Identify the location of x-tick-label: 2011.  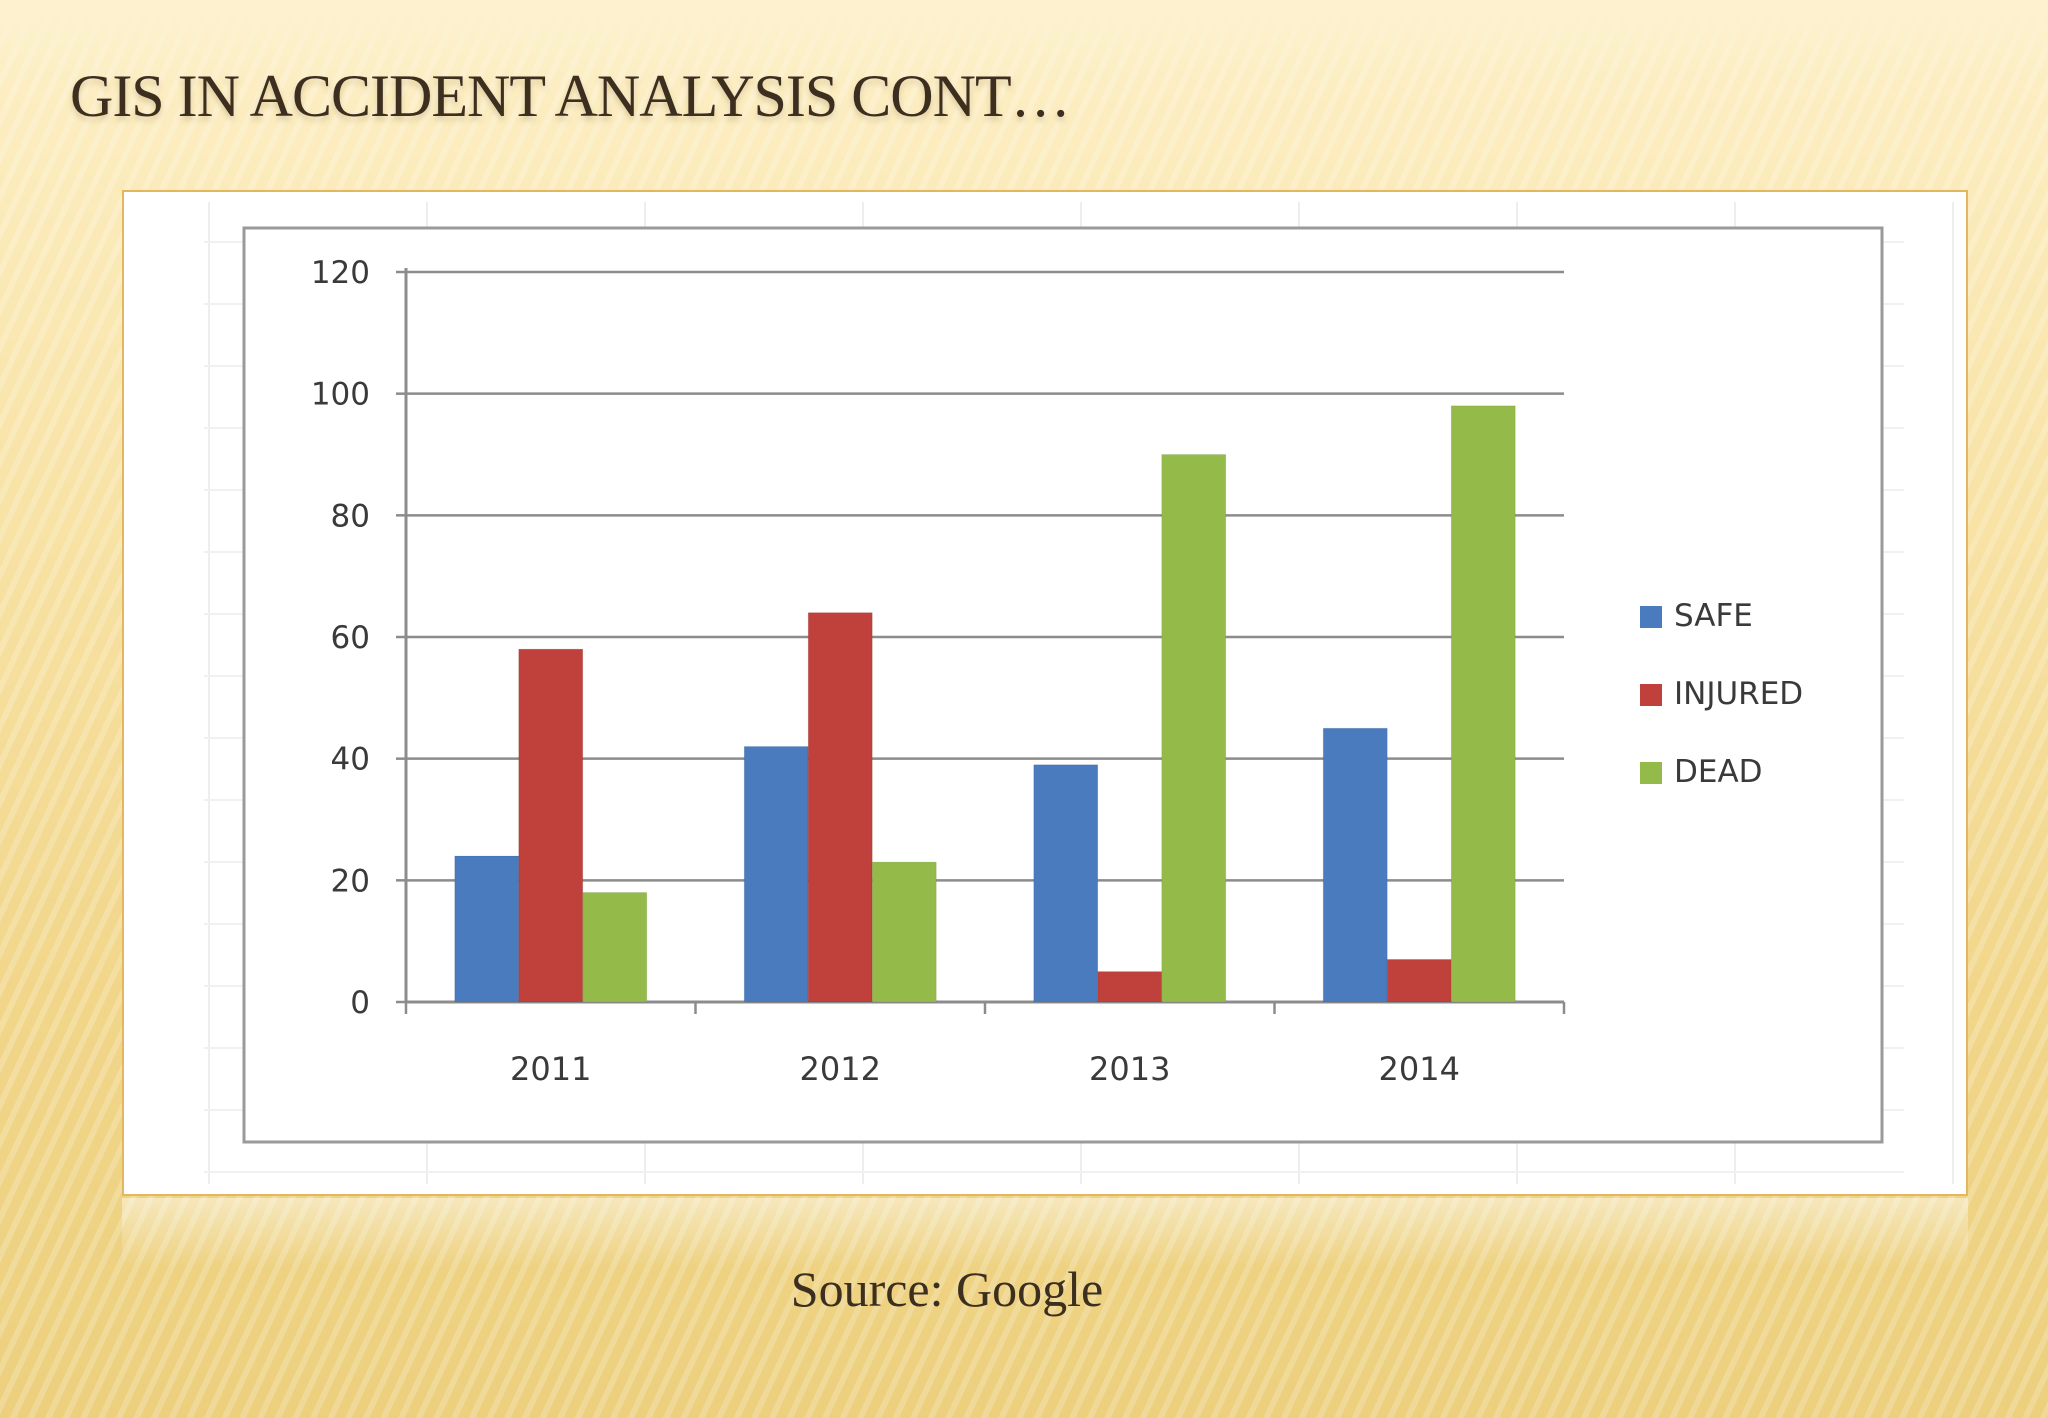
(550, 1069).